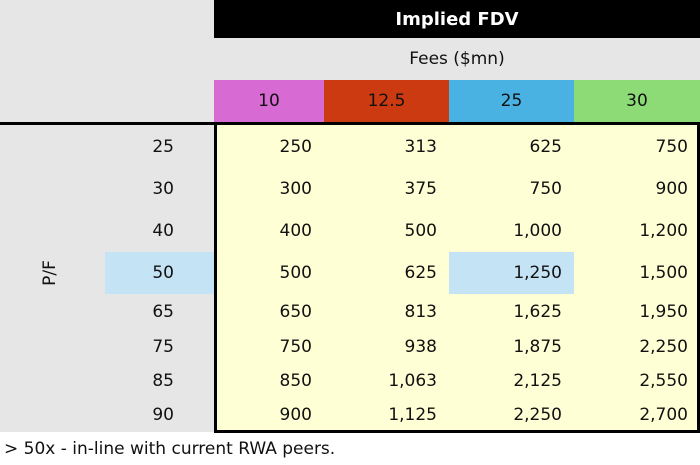 This screenshot has width=700, height=465. What do you see at coordinates (269, 101) in the screenshot?
I see `column-header: 10` at bounding box center [269, 101].